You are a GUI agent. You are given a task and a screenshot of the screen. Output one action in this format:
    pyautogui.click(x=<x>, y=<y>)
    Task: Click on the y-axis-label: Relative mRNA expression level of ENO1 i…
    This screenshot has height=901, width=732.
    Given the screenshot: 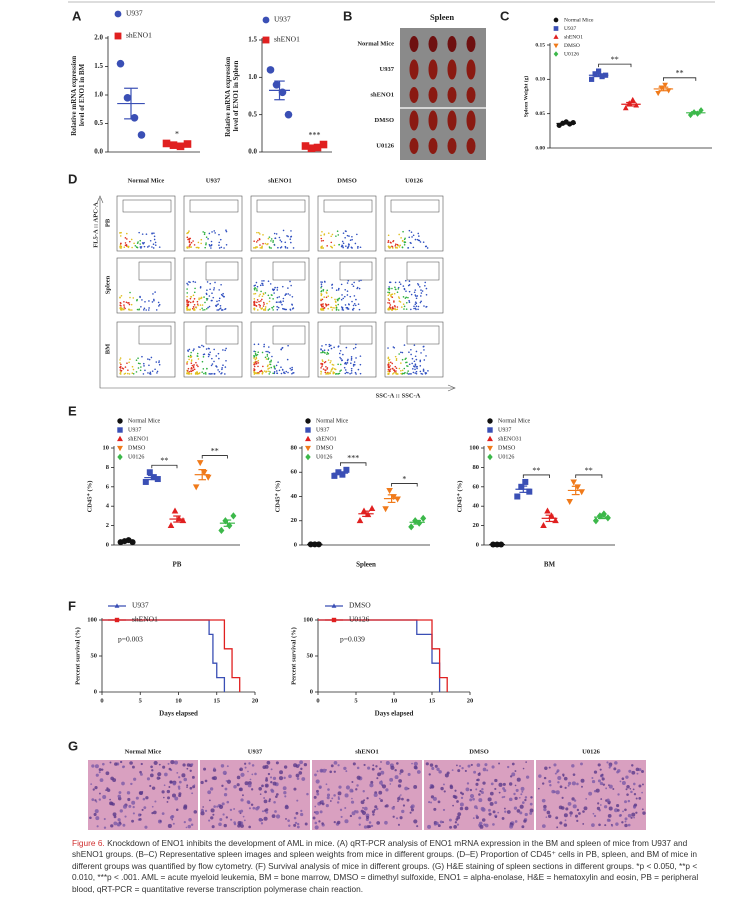 What is the action you would take?
    pyautogui.click(x=77, y=95)
    